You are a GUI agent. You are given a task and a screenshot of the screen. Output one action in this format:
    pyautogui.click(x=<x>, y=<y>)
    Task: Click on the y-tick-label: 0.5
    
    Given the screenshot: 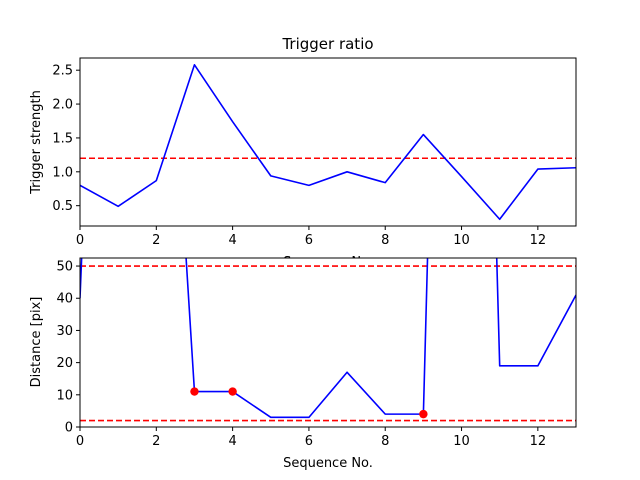 What is the action you would take?
    pyautogui.click(x=62, y=206)
    